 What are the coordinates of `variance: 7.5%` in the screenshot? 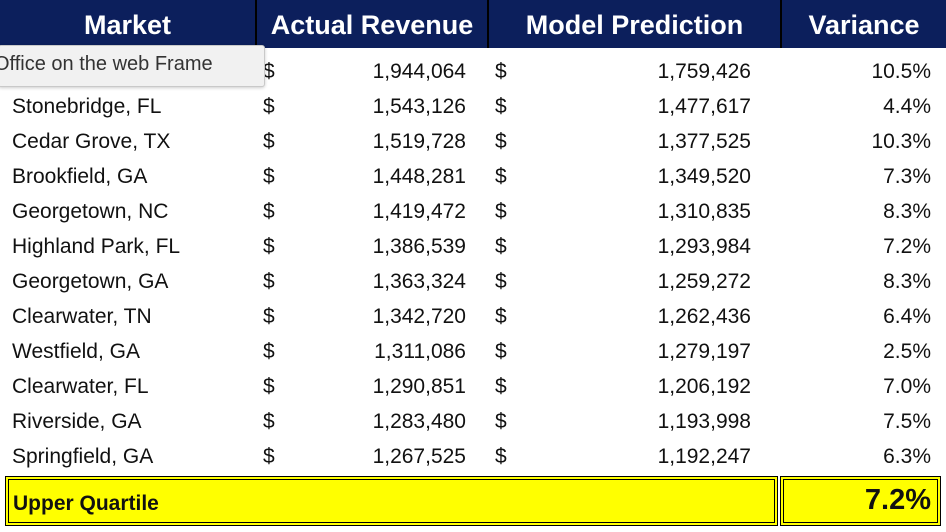 It's located at (907, 421).